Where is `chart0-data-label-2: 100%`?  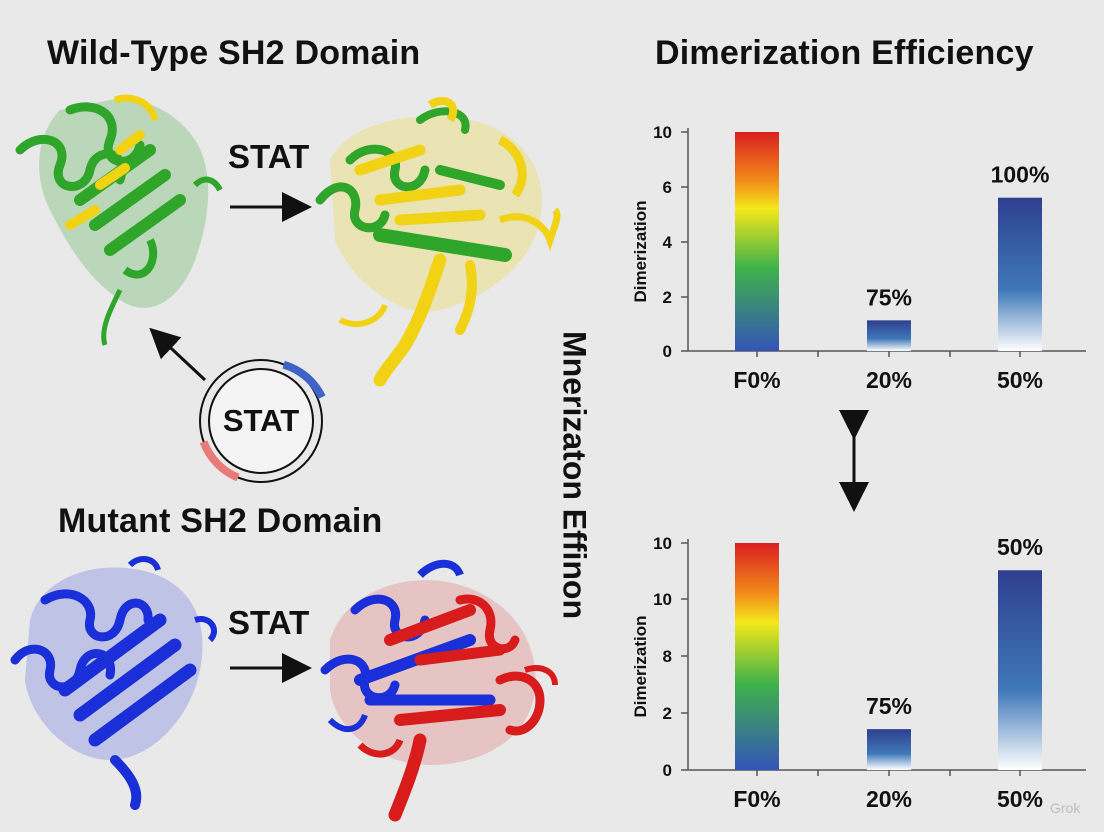 chart0-data-label-2: 100% is located at coordinates (1020, 175).